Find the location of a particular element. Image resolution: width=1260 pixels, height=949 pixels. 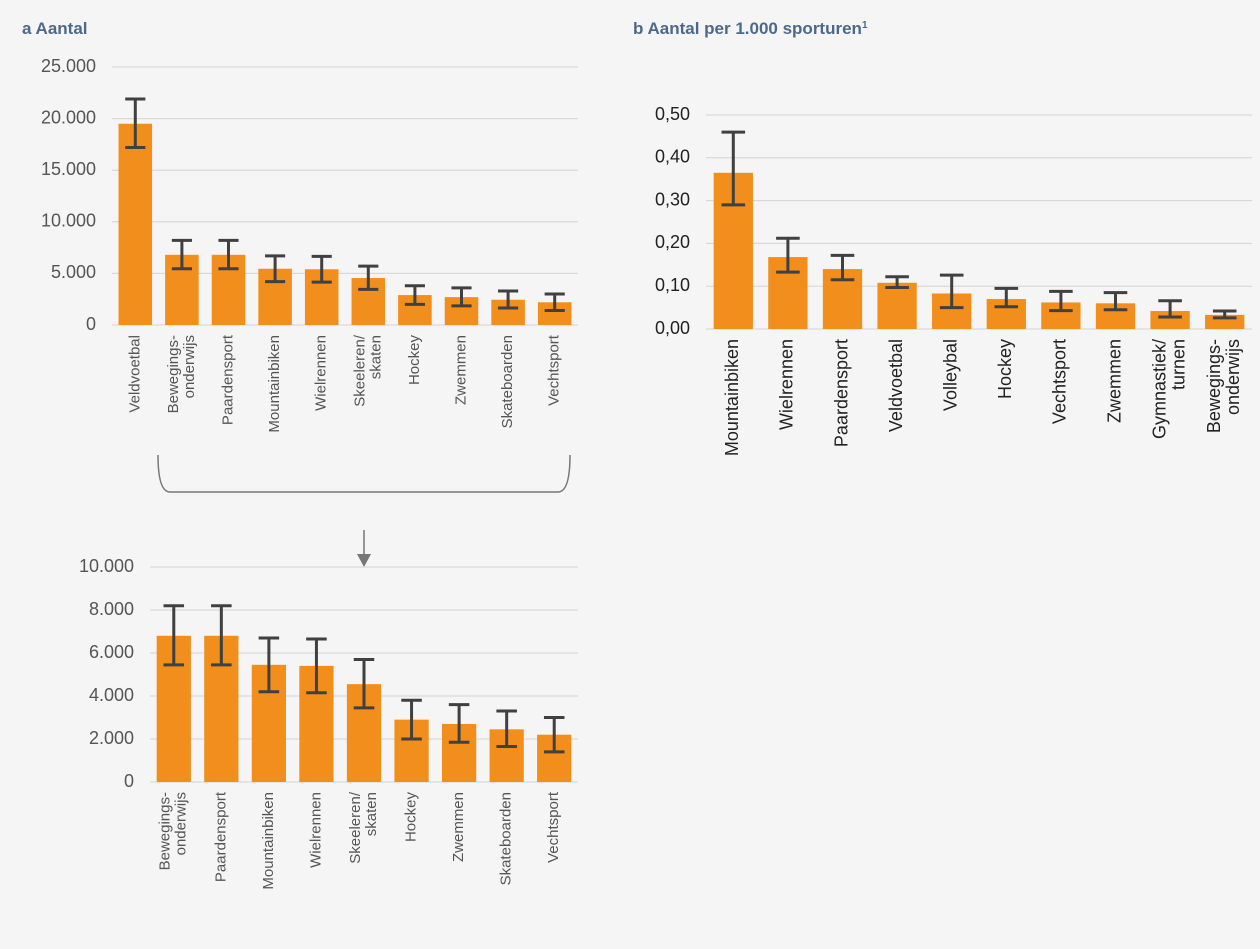

x-tick-label: turnen is located at coordinates (1178, 364).